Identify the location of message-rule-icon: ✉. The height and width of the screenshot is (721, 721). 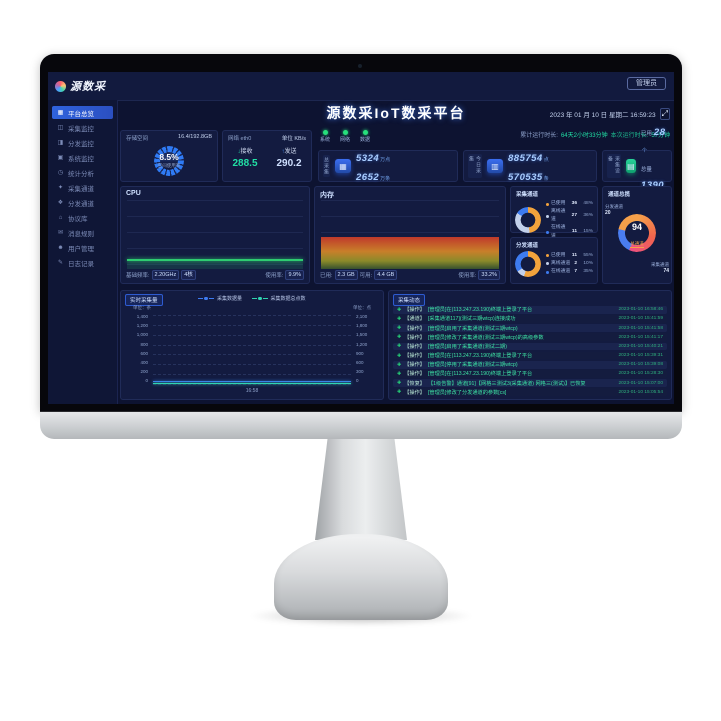
(60, 233).